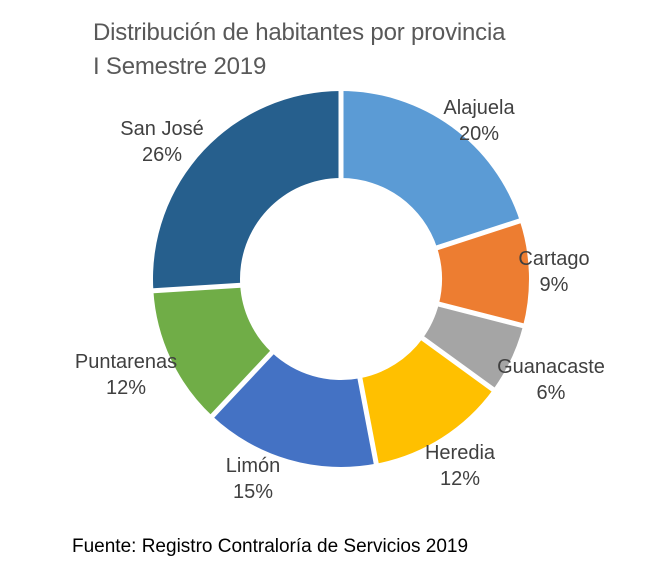 The image size is (660, 566). What do you see at coordinates (430, 169) in the screenshot?
I see `donut-slice-alajuela` at bounding box center [430, 169].